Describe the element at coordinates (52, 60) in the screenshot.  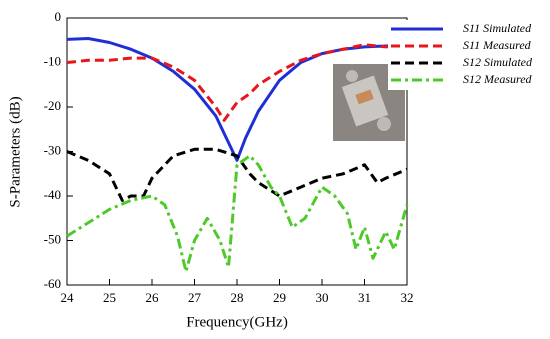
I see `y-tick-label: -10` at that location.